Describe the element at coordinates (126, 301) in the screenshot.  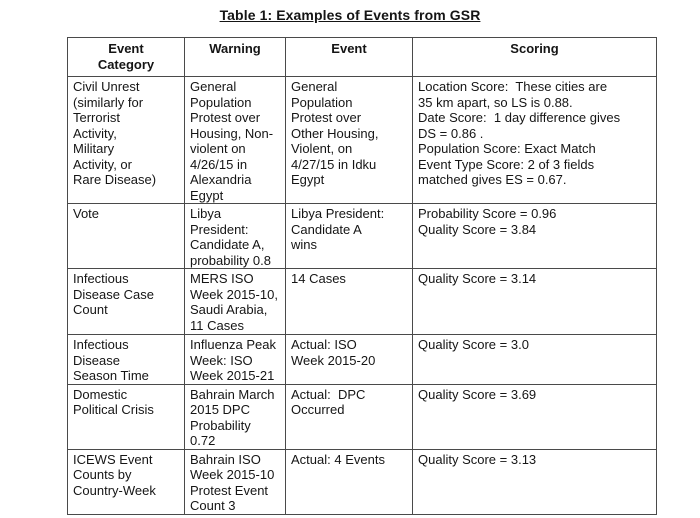
I see `event-category-cell: Infectious Disease Case Count` at that location.